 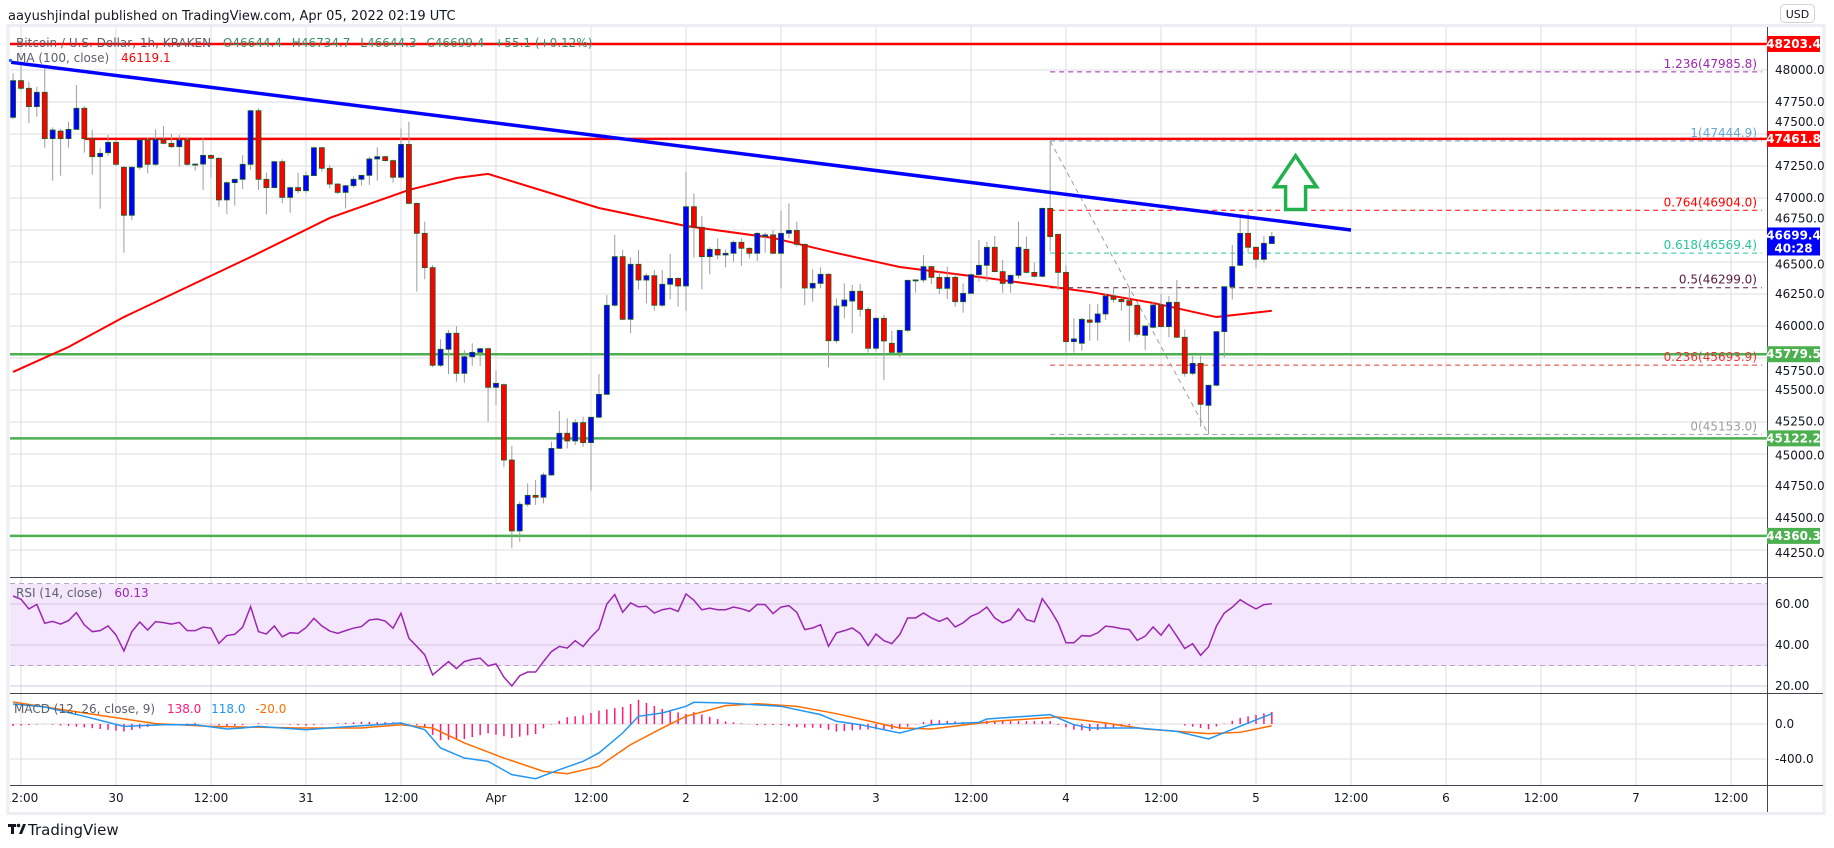 I want to click on macd-pane, so click(x=642, y=739).